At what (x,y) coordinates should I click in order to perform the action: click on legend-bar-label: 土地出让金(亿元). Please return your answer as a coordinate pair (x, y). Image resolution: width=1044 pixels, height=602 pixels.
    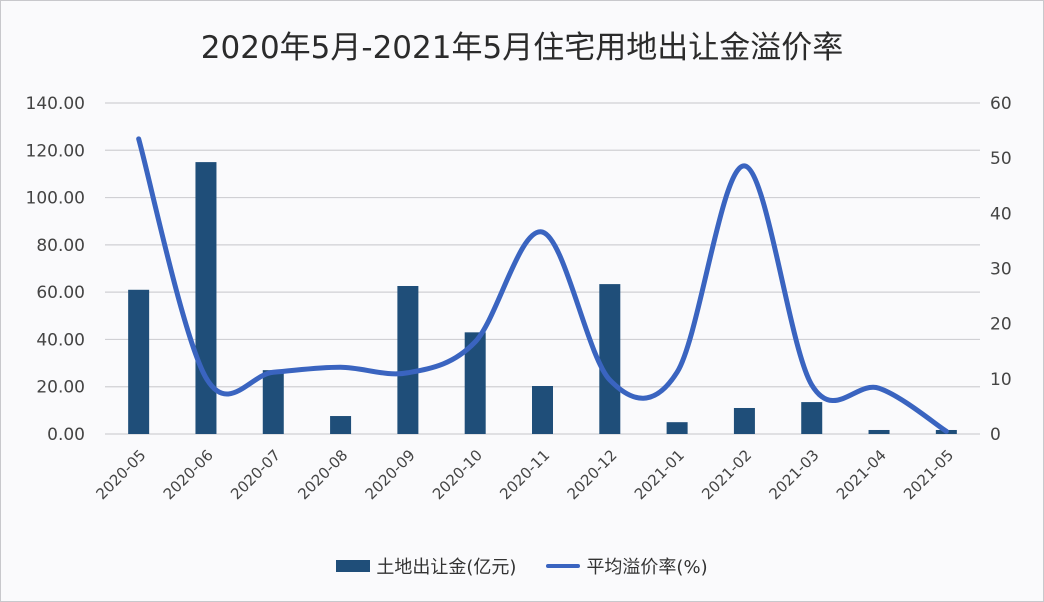
    Looking at the image, I should click on (446, 567).